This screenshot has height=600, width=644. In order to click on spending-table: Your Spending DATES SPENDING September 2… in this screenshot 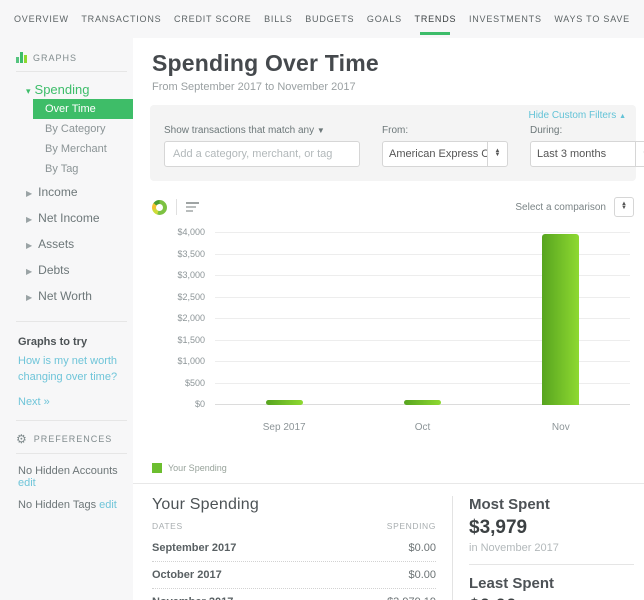, I will do `click(302, 548)`.